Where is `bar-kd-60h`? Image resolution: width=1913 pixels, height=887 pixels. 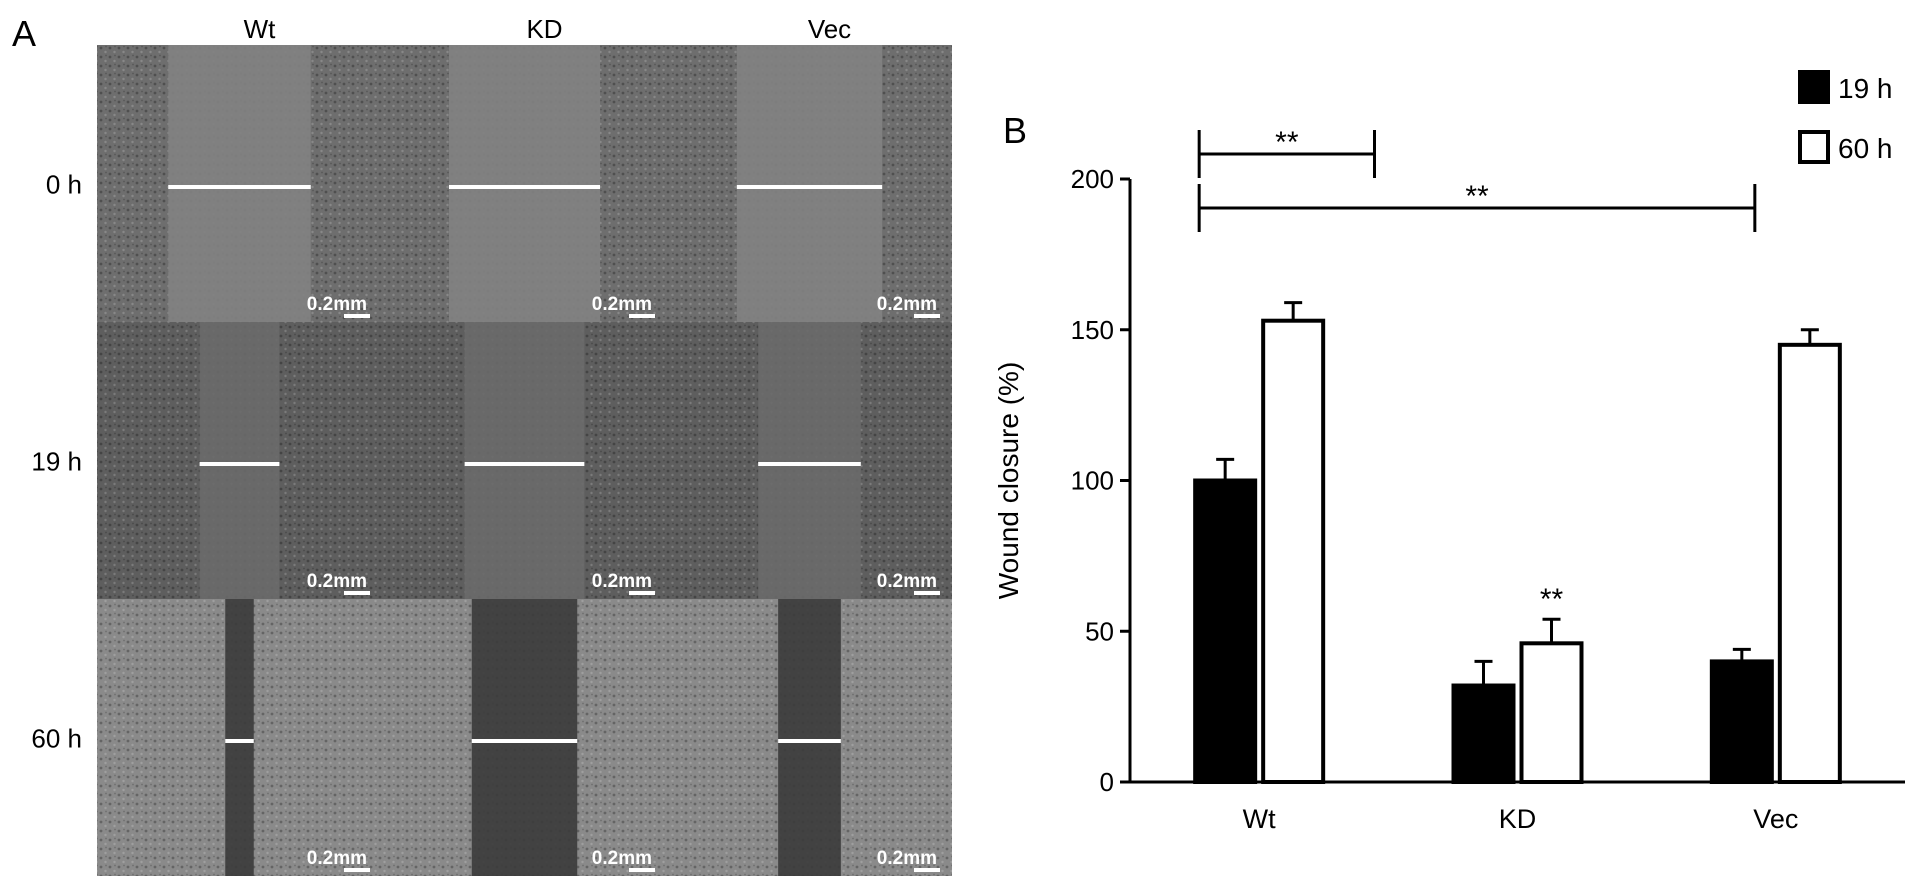
bar-kd-60h is located at coordinates (1551, 712).